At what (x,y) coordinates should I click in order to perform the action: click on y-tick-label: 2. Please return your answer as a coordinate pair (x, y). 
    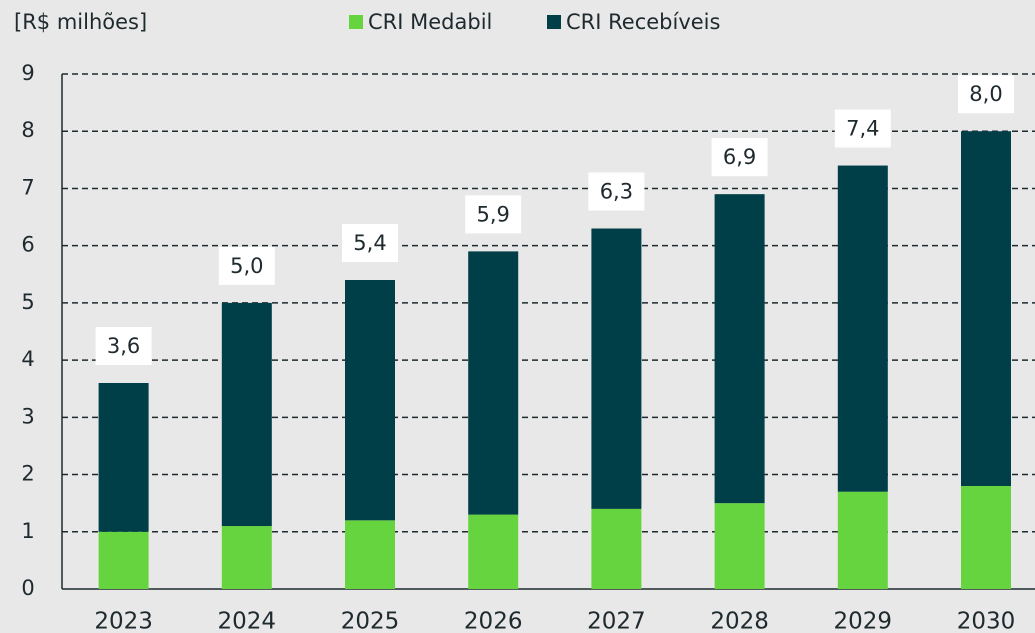
    Looking at the image, I should click on (27, 474).